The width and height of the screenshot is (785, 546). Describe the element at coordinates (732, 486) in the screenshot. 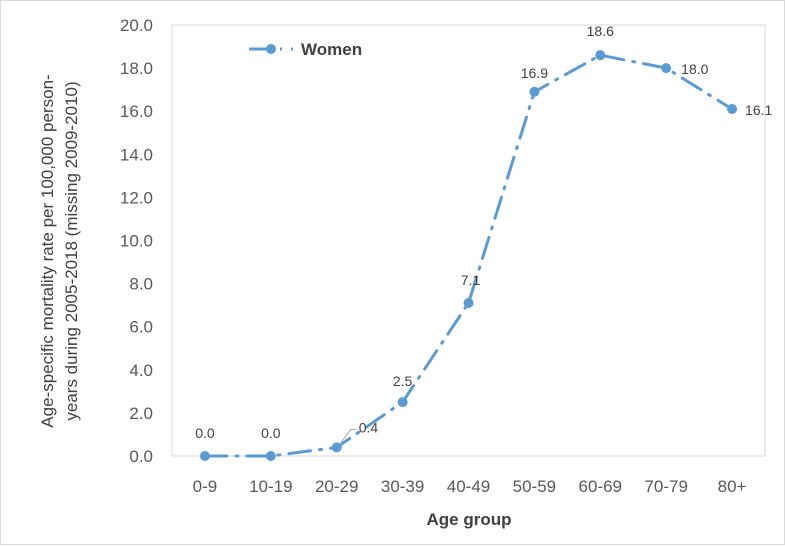

I see `x-tick-label: 80+` at that location.